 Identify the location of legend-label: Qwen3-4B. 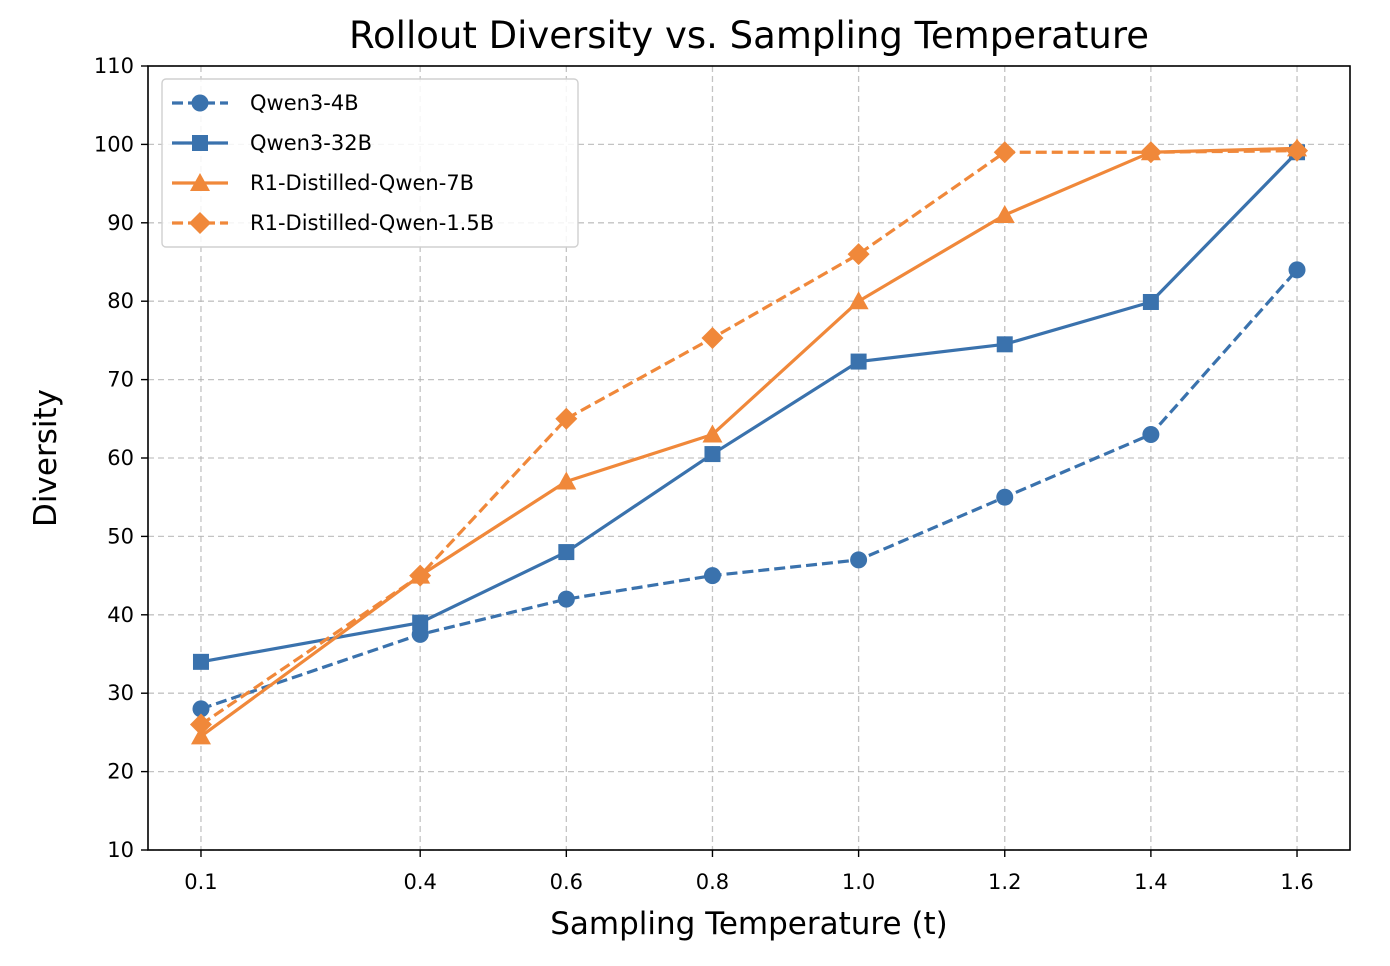
(304, 103).